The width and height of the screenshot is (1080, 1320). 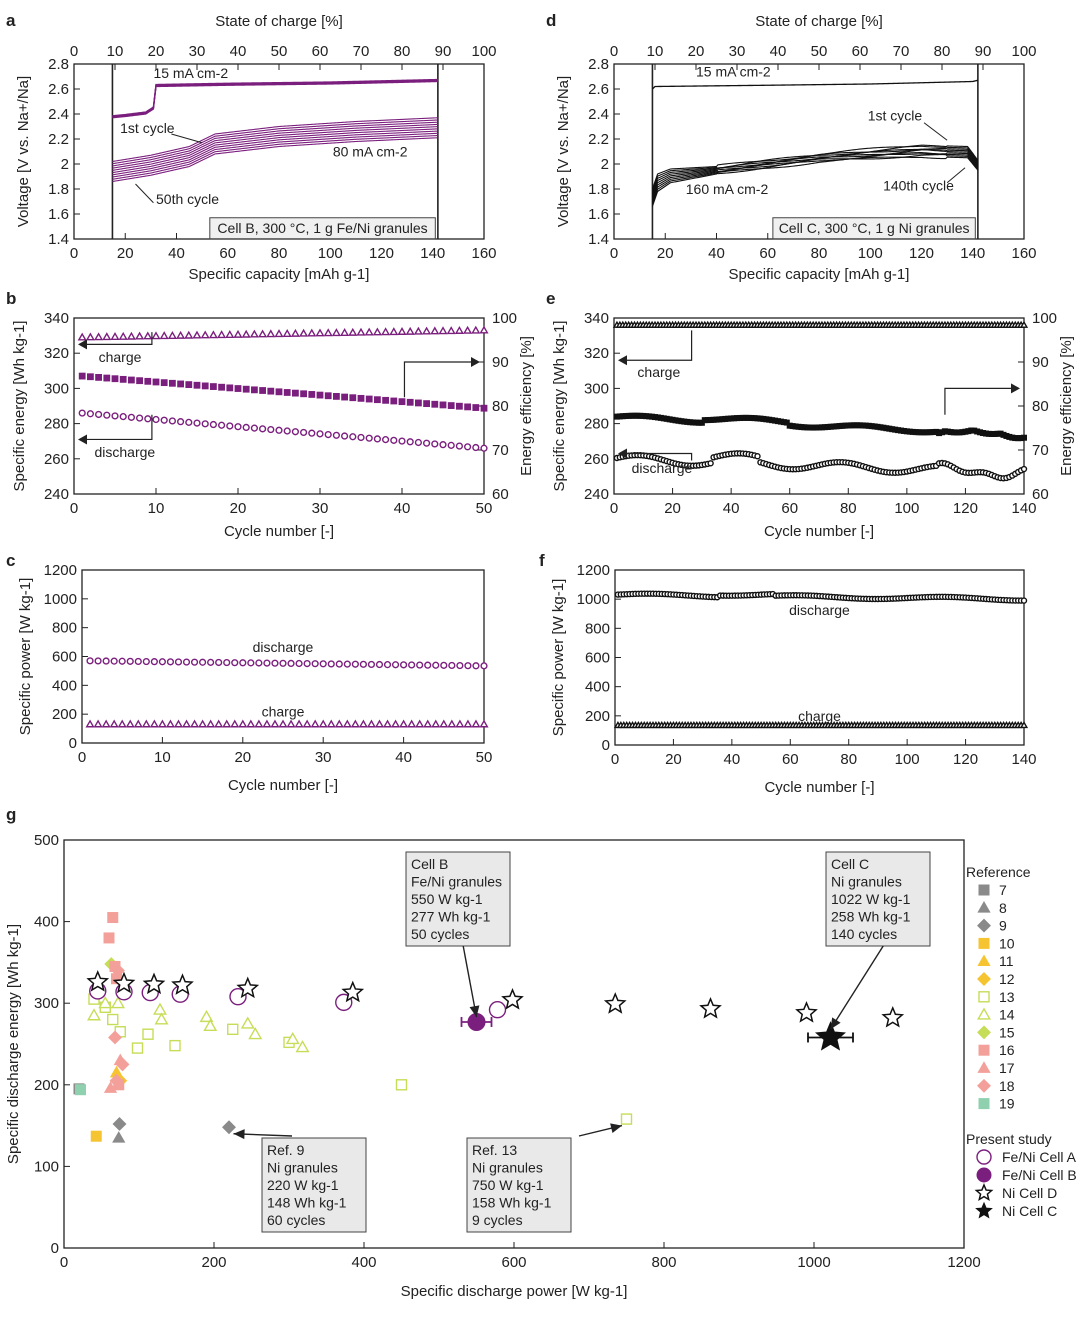 What do you see at coordinates (361, 51) in the screenshot?
I see `top-tick-label: 70` at bounding box center [361, 51].